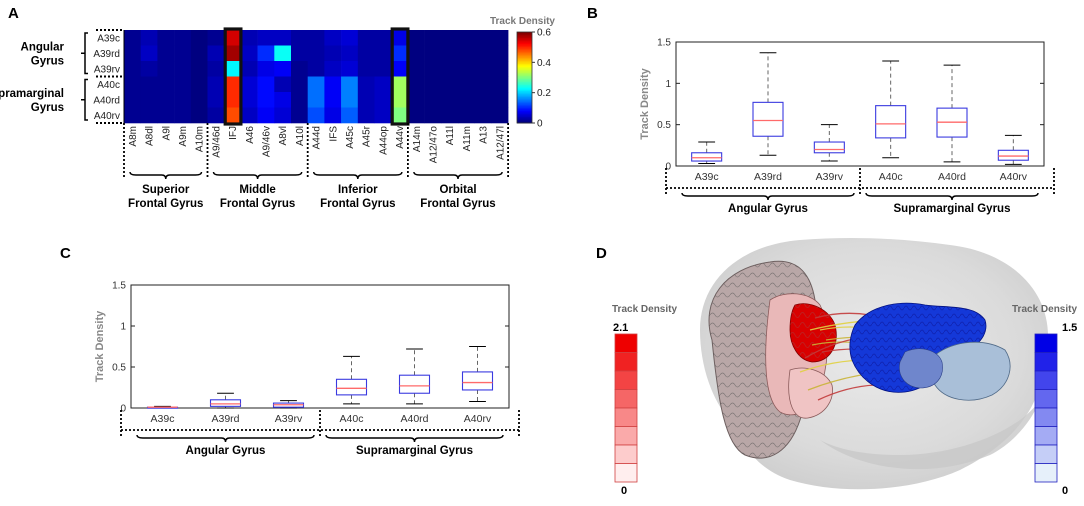 The image size is (1084, 506). I want to click on column-group-label: Orbital, so click(457, 190).